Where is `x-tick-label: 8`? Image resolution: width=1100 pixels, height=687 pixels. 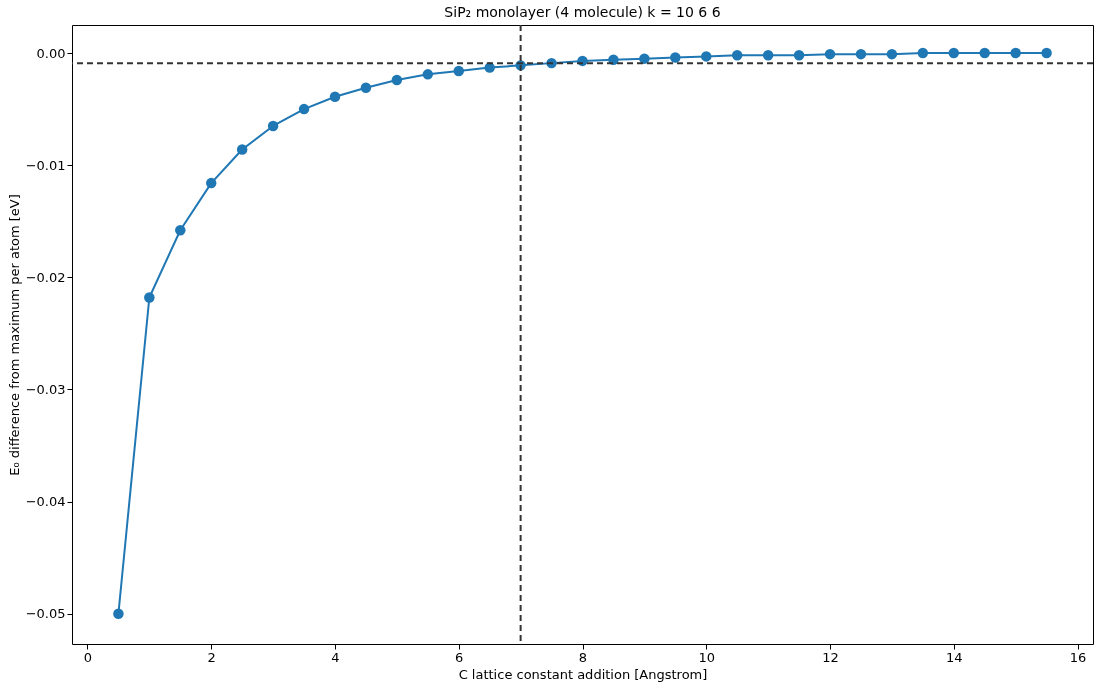 x-tick-label: 8 is located at coordinates (583, 657).